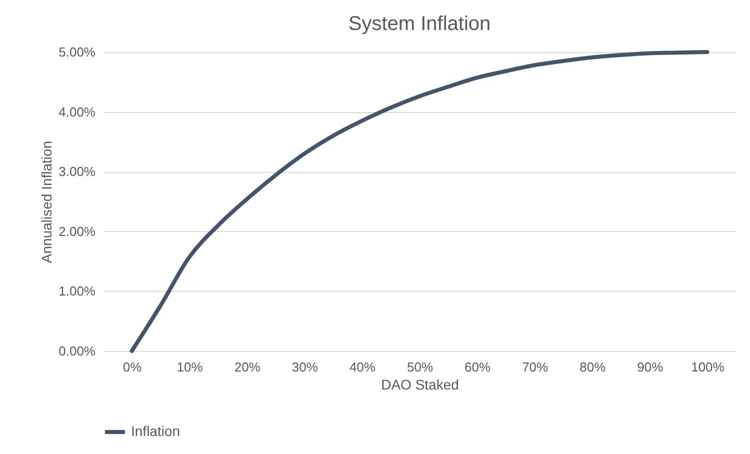  What do you see at coordinates (419, 24) in the screenshot?
I see `chart-title: System Inflation` at bounding box center [419, 24].